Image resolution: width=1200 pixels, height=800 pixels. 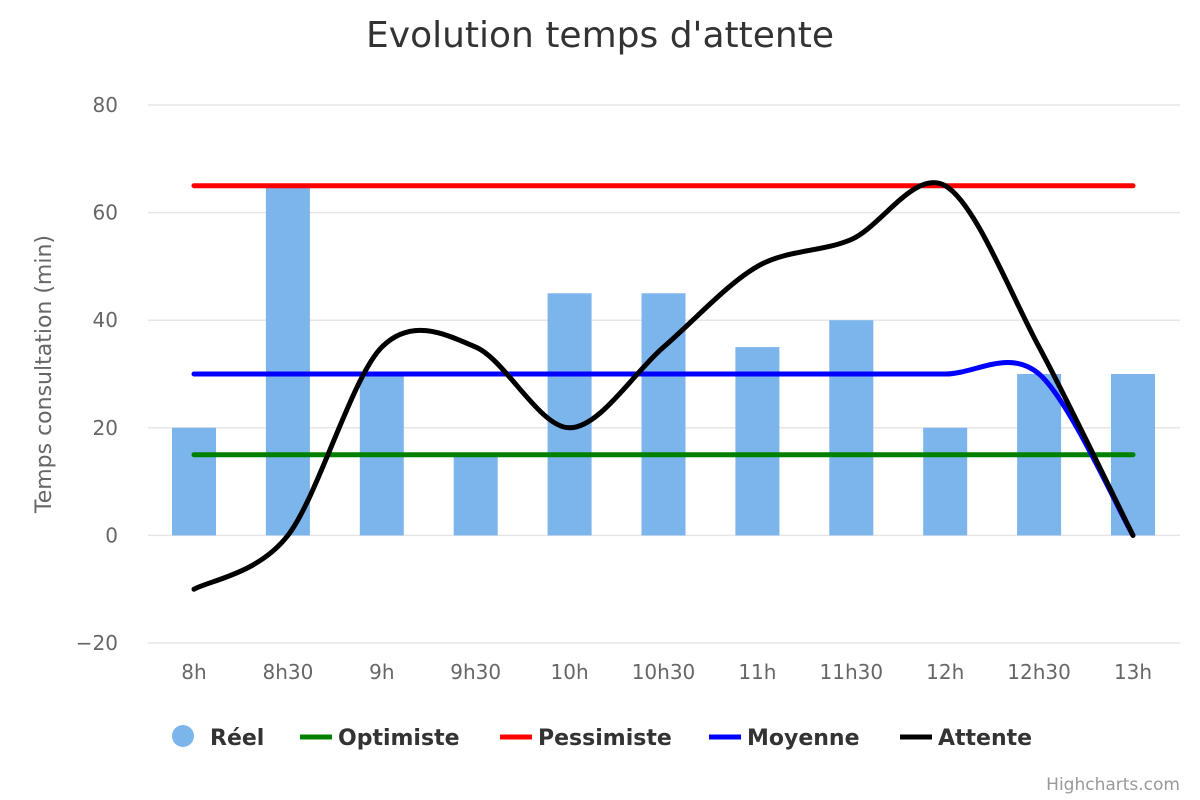 I want to click on y-tick-label: −20, so click(x=97, y=643).